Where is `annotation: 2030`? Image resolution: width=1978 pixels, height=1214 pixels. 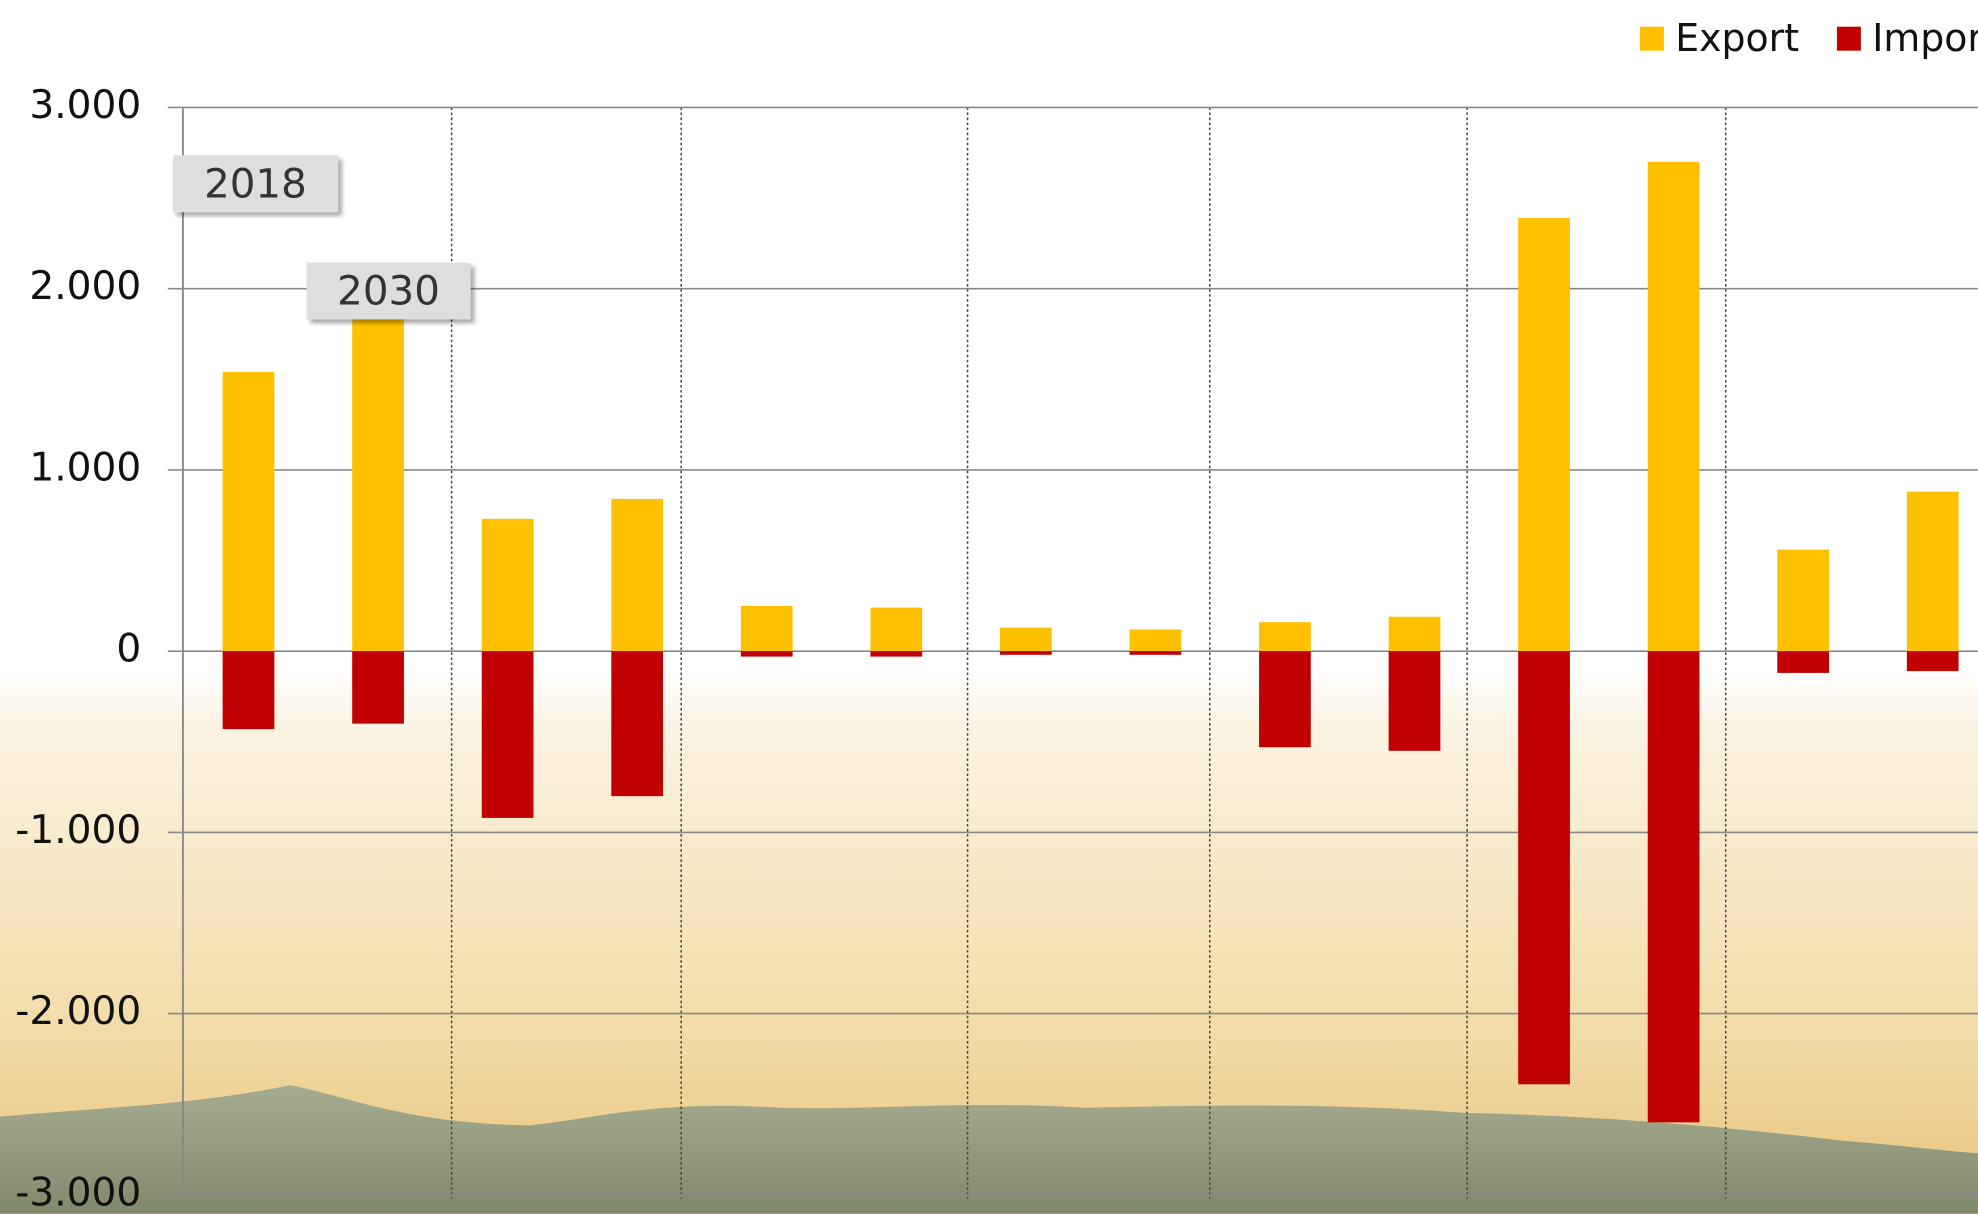
annotation: 2030 is located at coordinates (388, 291).